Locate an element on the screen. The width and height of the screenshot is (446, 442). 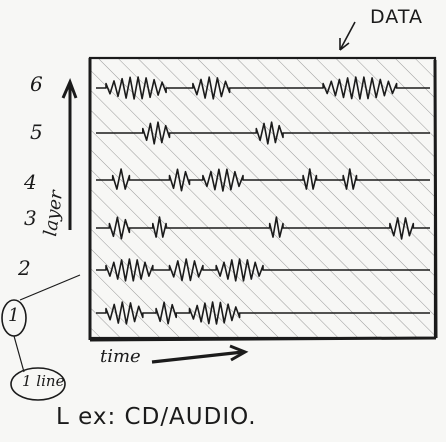
layer-1-pointer is located at coordinates (50, 287).